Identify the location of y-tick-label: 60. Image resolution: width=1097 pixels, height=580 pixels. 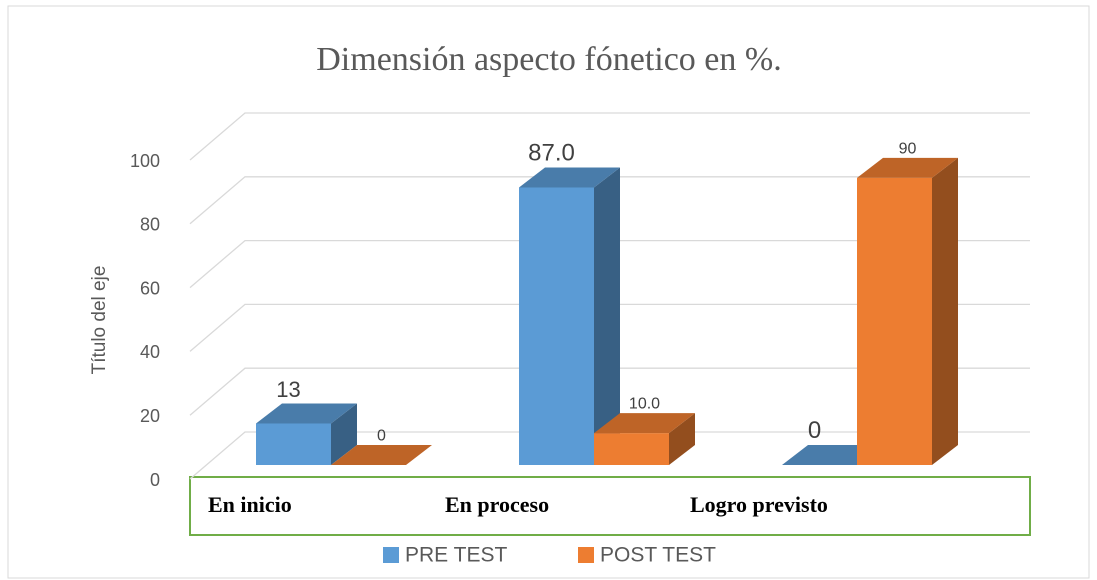
(150, 288).